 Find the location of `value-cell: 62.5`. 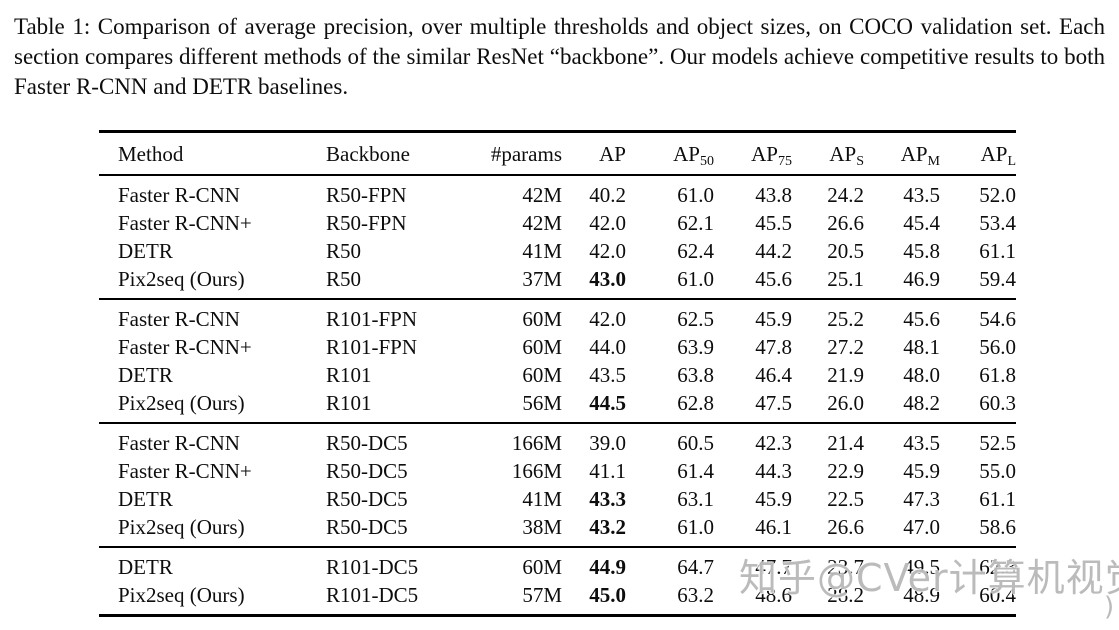

value-cell: 62.5 is located at coordinates (695, 319).